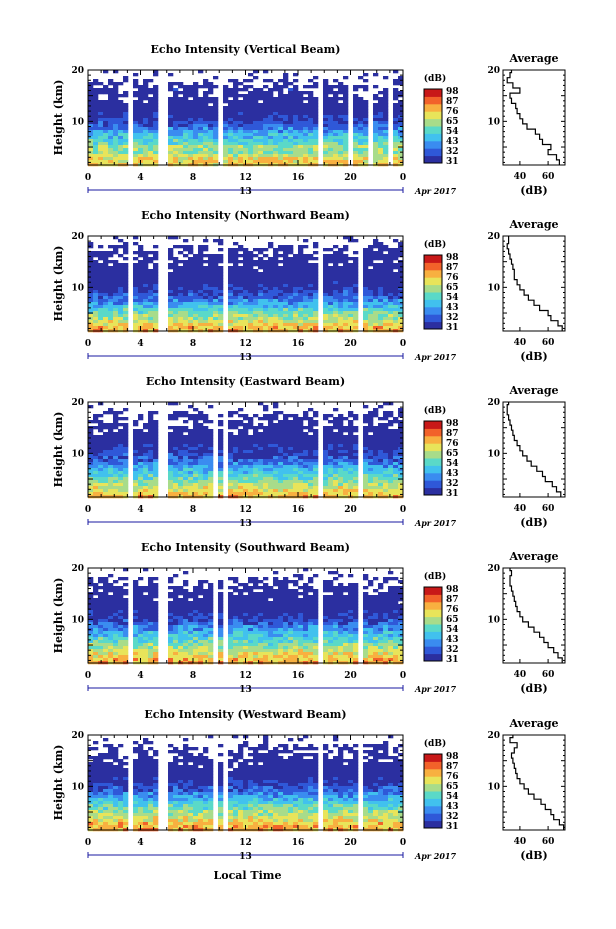 The height and width of the screenshot is (929, 616). Describe the element at coordinates (350, 510) in the screenshot. I see `x-tick-label: 20` at that location.